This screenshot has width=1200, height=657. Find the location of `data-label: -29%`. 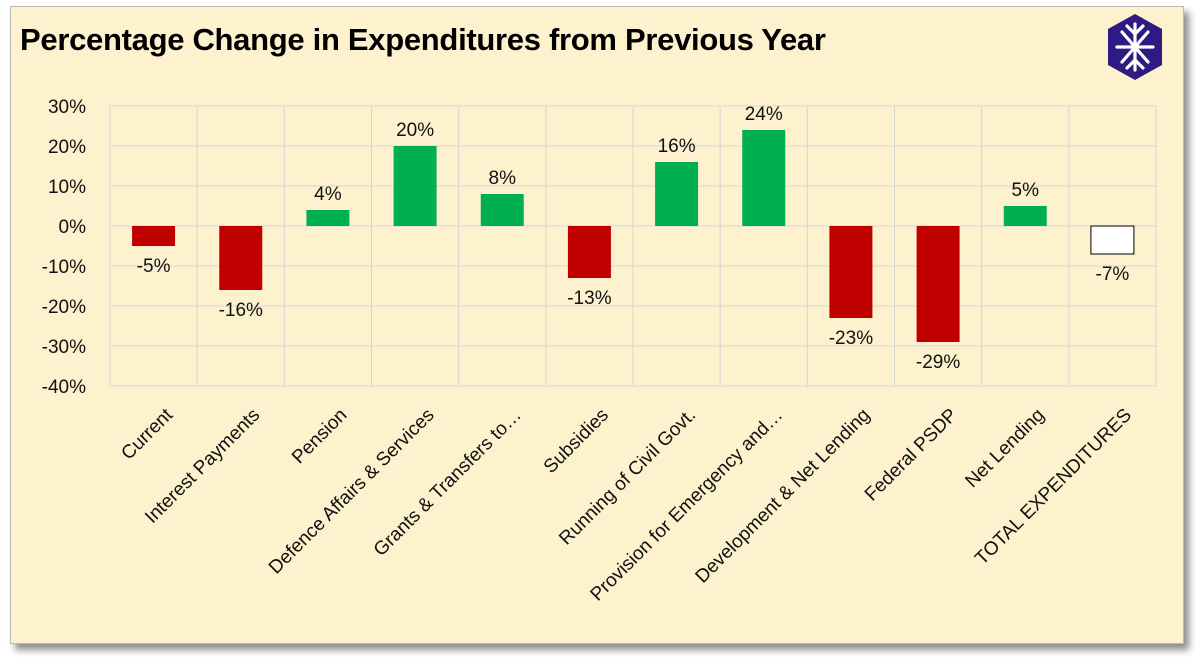

data-label: -29% is located at coordinates (938, 362).